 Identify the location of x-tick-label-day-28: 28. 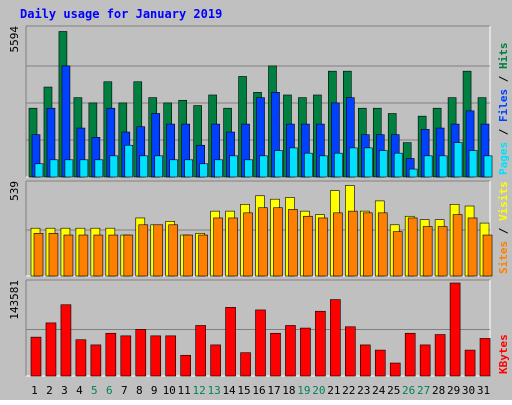
(438, 390).